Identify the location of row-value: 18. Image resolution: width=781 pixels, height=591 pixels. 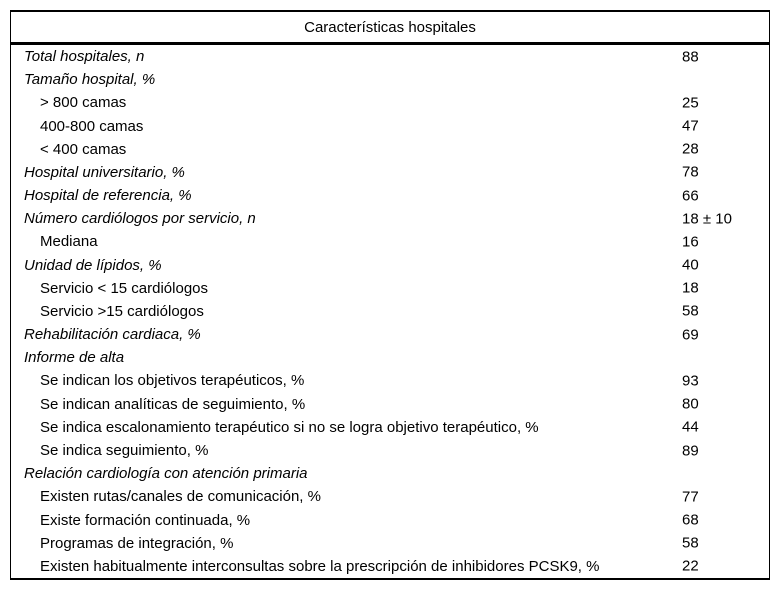
(690, 288).